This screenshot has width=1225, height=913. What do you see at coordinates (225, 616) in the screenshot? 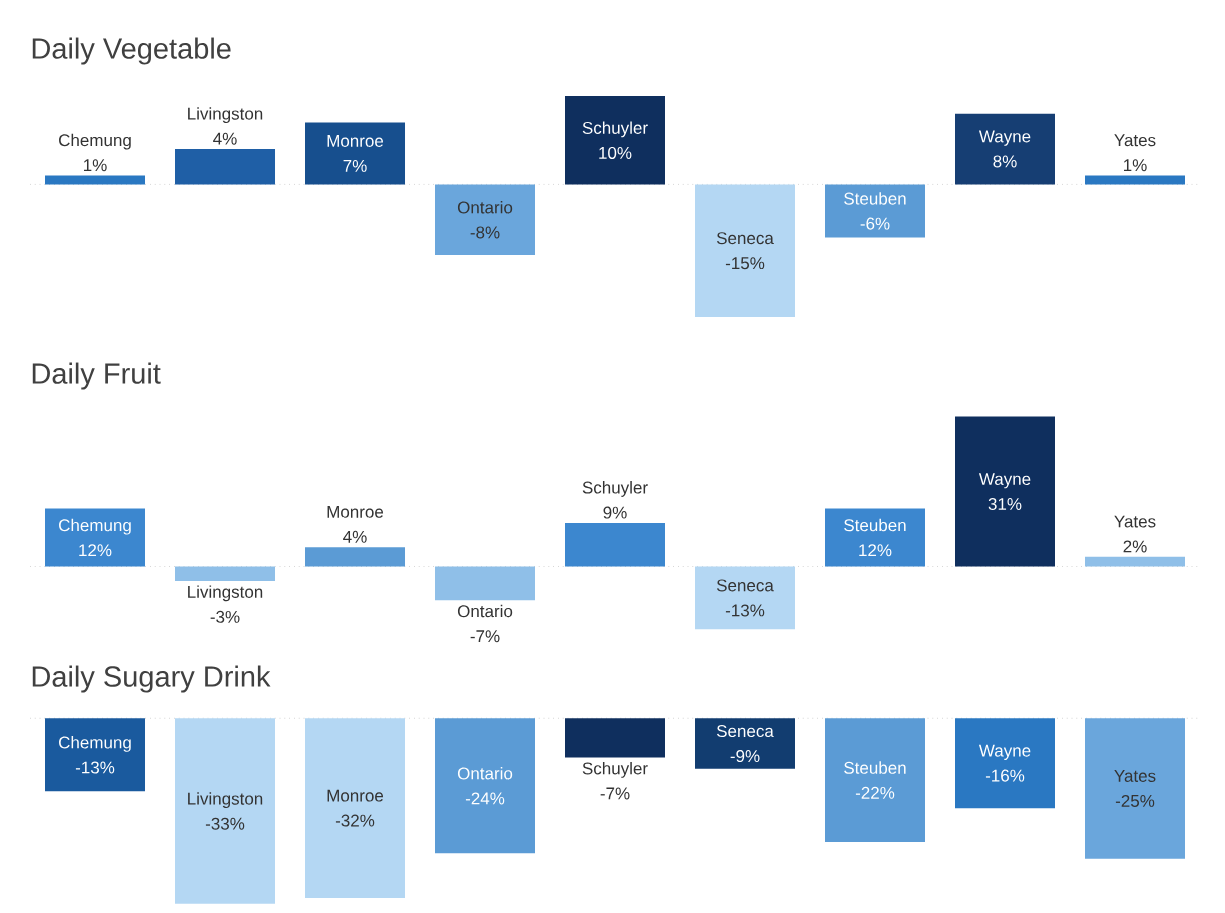
I see `data-label: -3%` at bounding box center [225, 616].